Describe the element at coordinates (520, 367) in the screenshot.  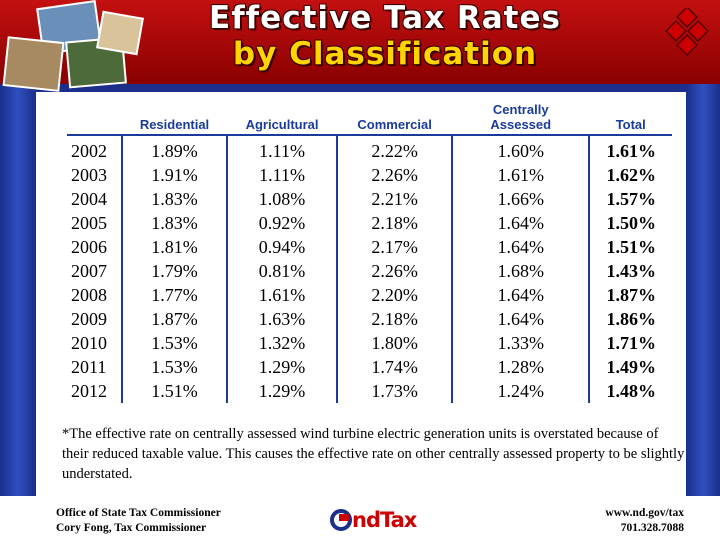
I see `rate-cell: 1.28%` at that location.